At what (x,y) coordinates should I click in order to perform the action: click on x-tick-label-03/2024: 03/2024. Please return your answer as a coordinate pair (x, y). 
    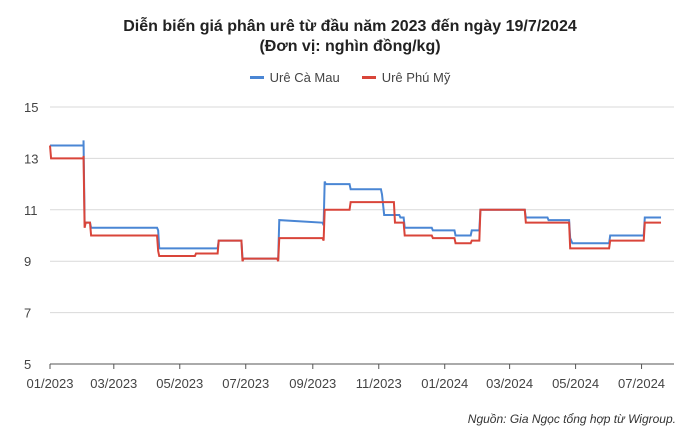
    Looking at the image, I should click on (509, 383).